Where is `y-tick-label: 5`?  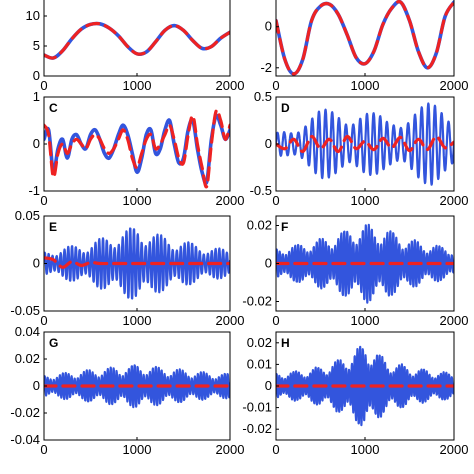
y-tick-label: 5 is located at coordinates (36, 45).